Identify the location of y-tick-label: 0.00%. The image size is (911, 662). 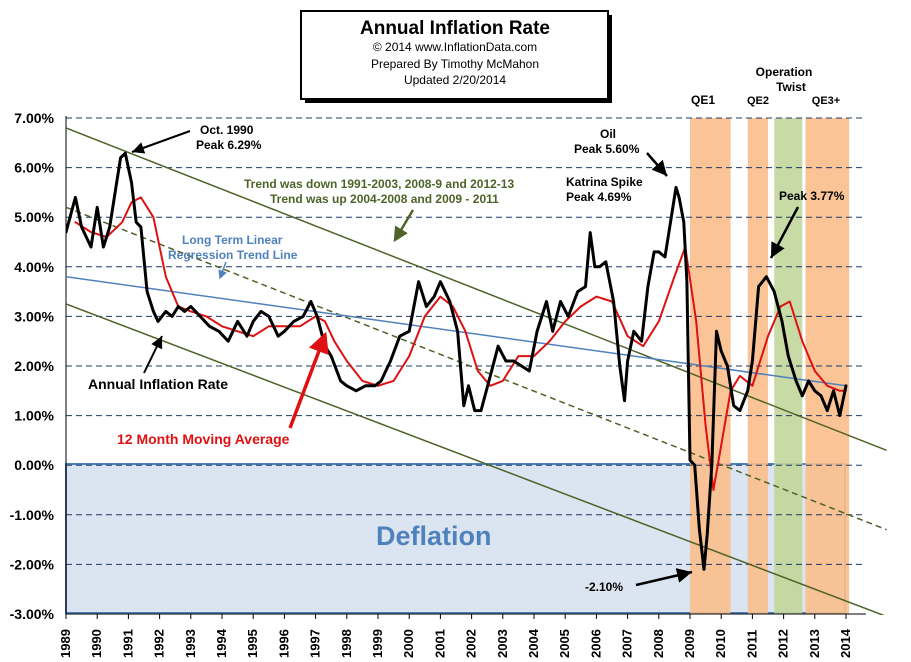
(34, 465).